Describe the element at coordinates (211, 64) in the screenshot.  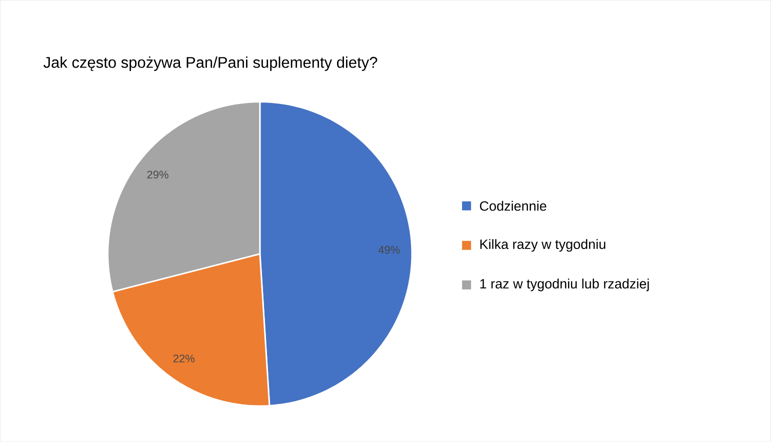
I see `chart-title: Jak często spożywa Pan/Pani suplementy diety?` at that location.